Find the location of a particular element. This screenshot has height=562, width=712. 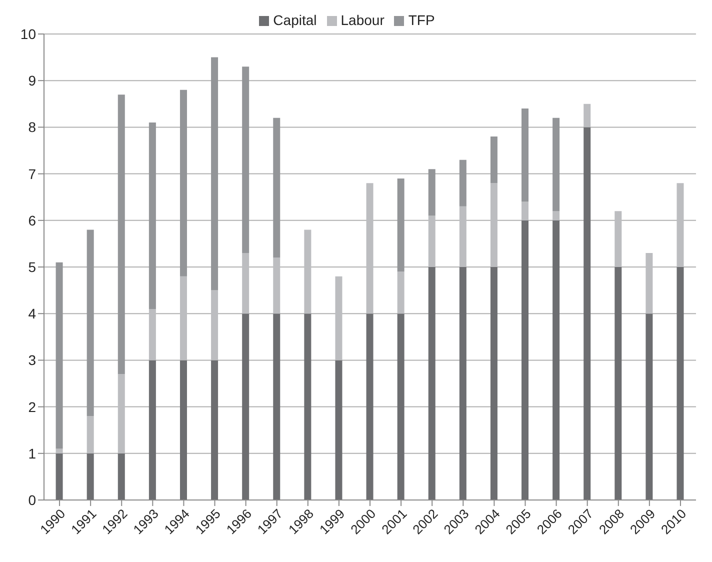

y-tick-label: 4 is located at coordinates (32, 314).